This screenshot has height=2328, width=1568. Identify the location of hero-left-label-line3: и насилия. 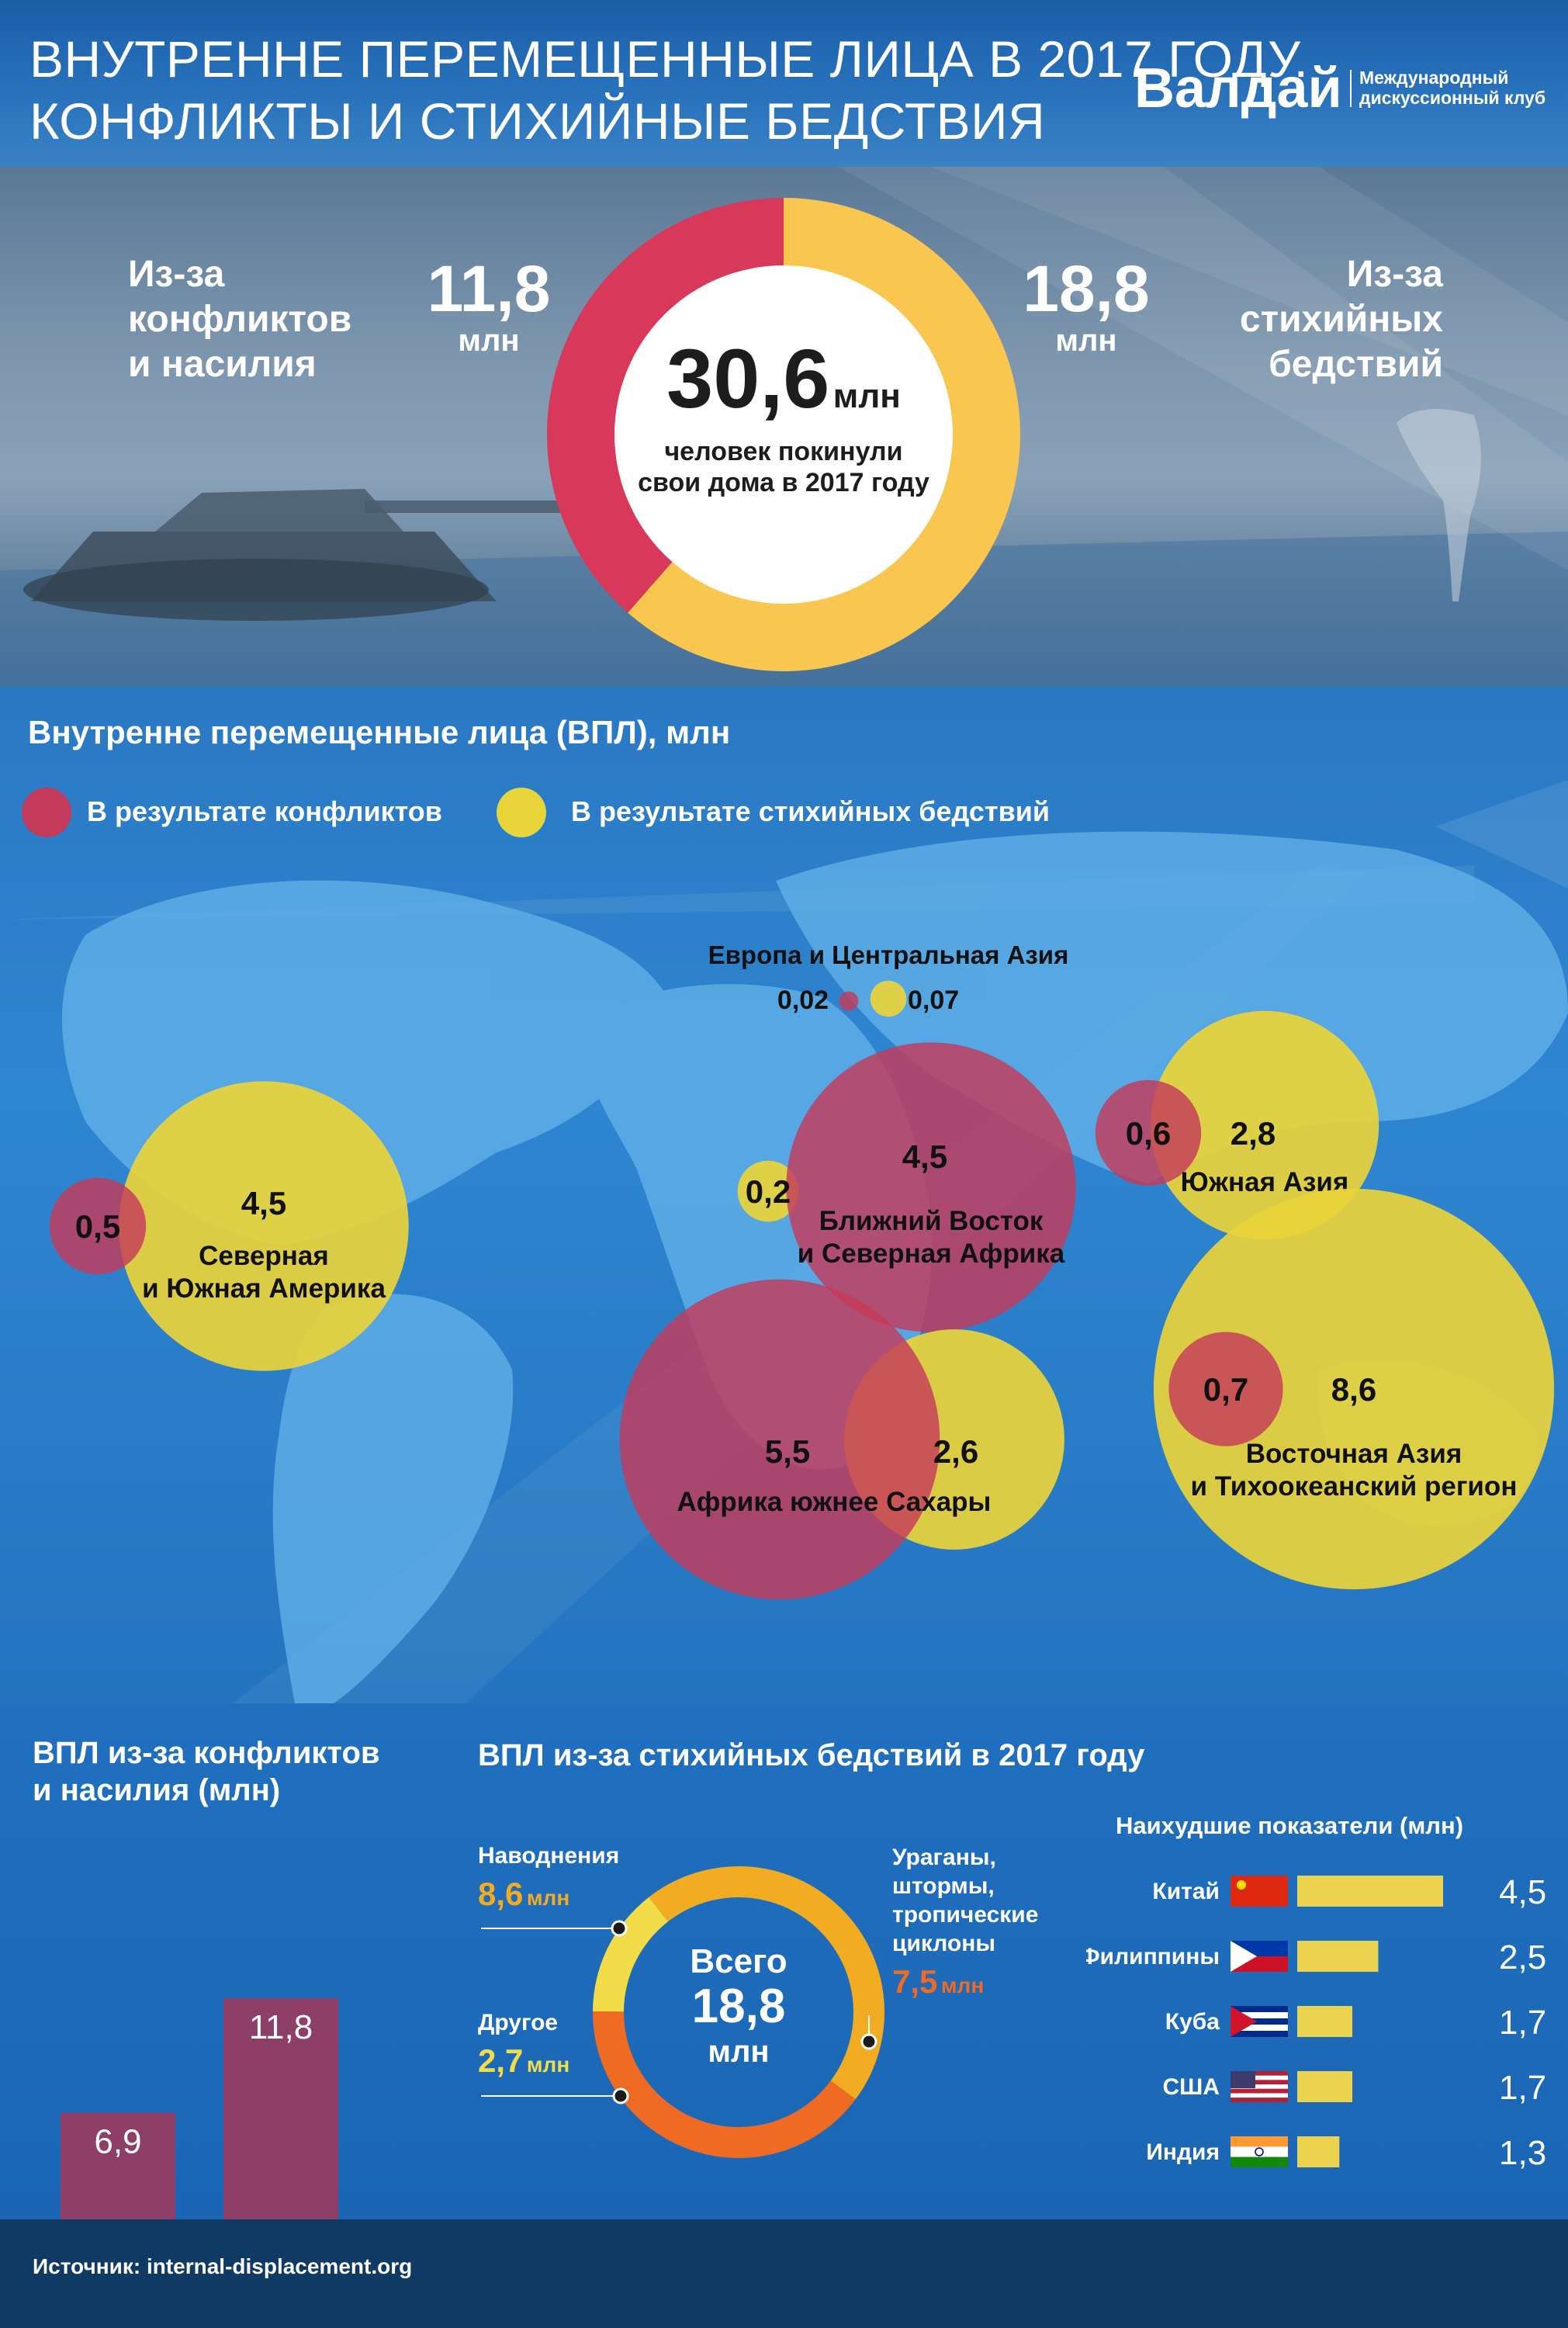
(222, 364).